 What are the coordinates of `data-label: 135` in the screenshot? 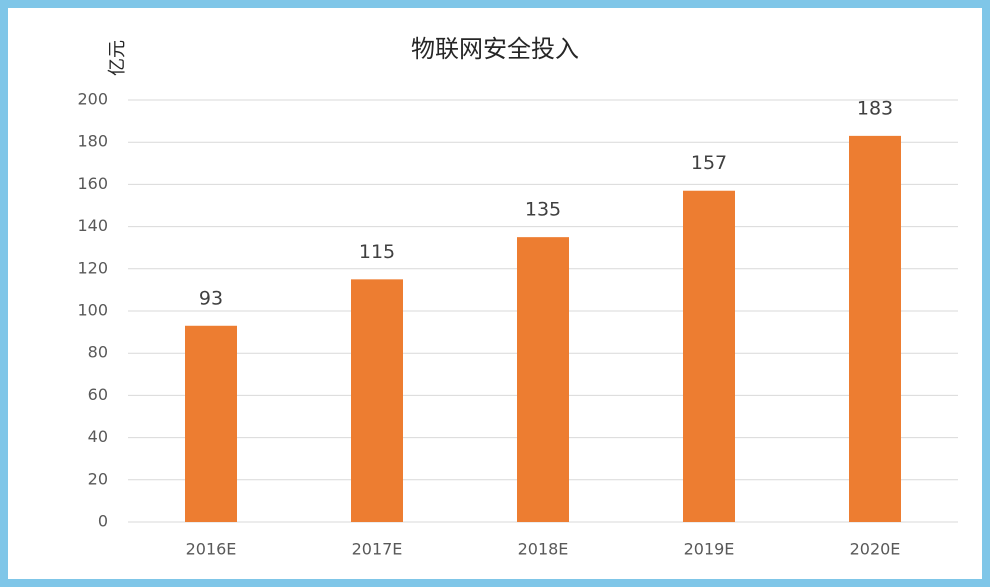 It's located at (543, 210).